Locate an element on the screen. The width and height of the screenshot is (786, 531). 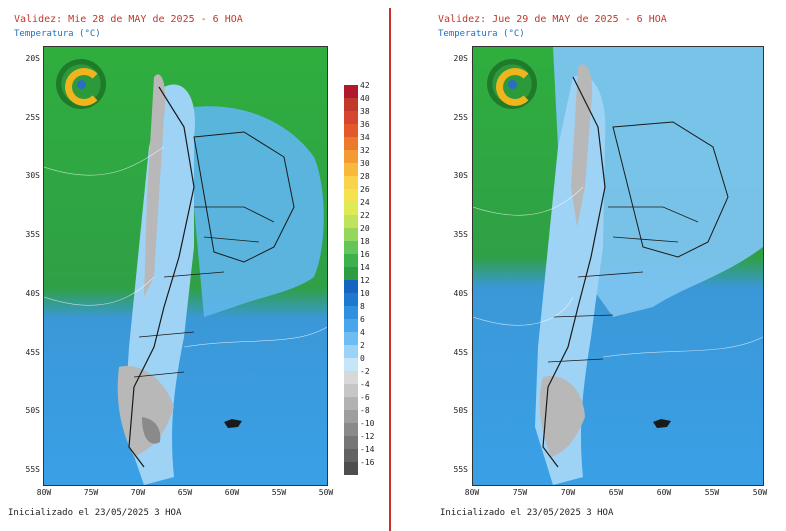
legend-value-label: 12 is located at coordinates (365, 280).